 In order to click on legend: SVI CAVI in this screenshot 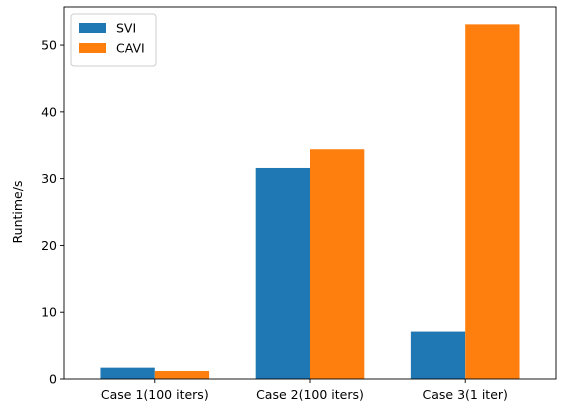, I will do `click(113, 40)`.